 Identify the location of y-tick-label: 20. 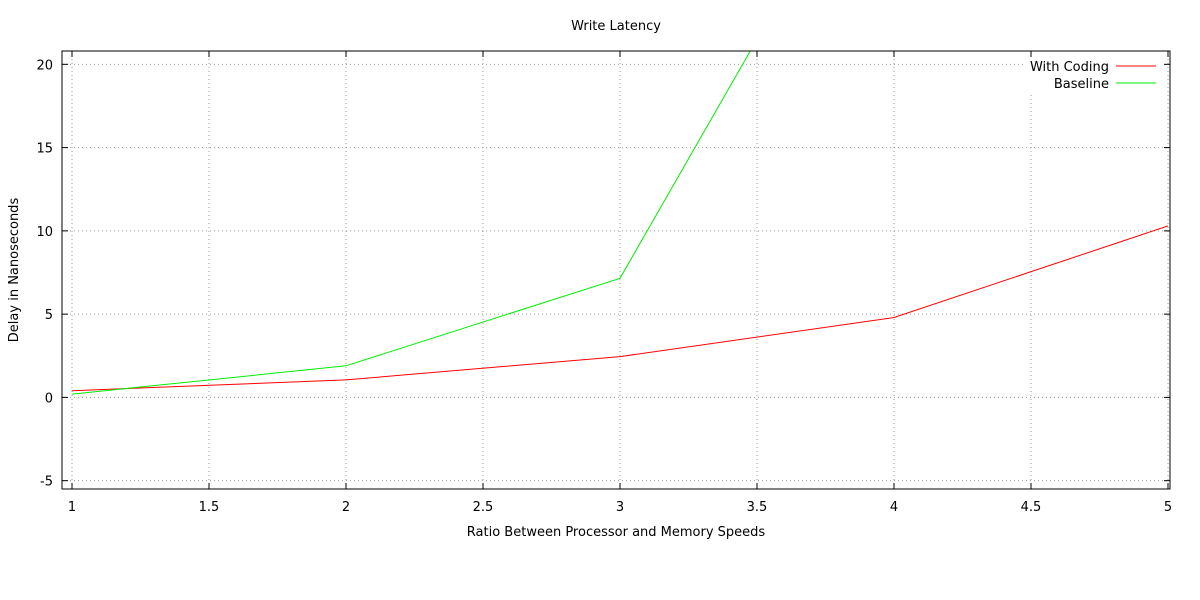
(44, 65).